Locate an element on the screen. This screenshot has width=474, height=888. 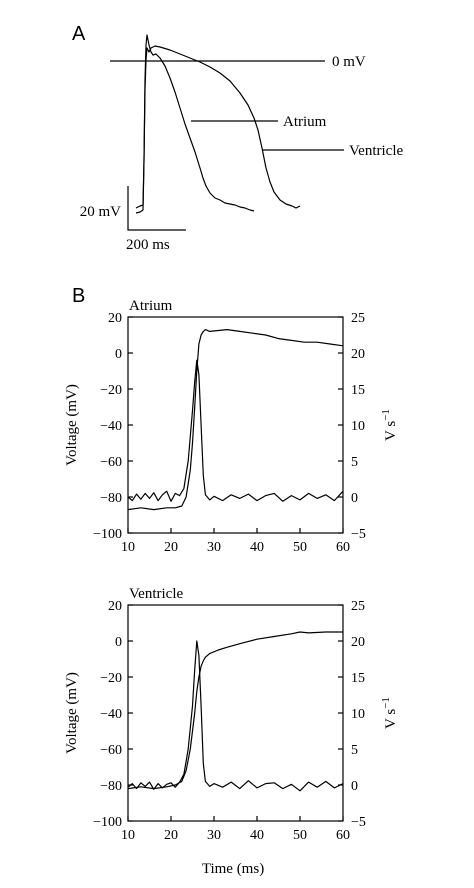
atrium-x-tick-label: 30 is located at coordinates (214, 547).